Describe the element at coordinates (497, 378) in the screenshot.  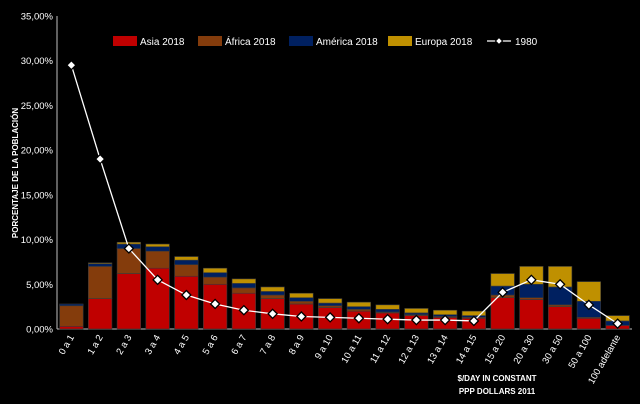
I see `x-axis-title-line1: $/DAY IN CONSTANT` at that location.